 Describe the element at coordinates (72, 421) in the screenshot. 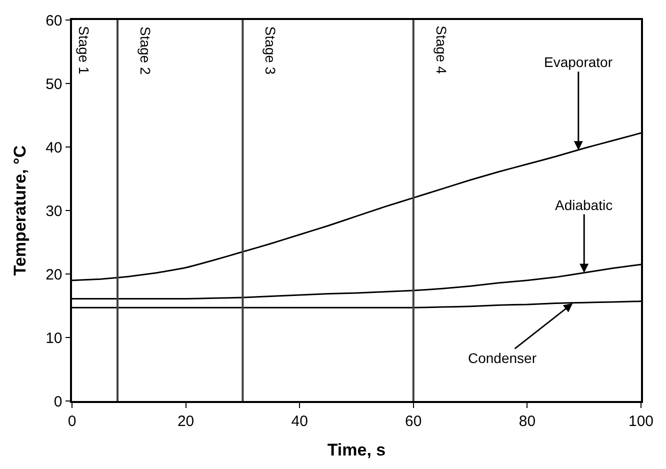

I see `x-tick-label: 0` at that location.